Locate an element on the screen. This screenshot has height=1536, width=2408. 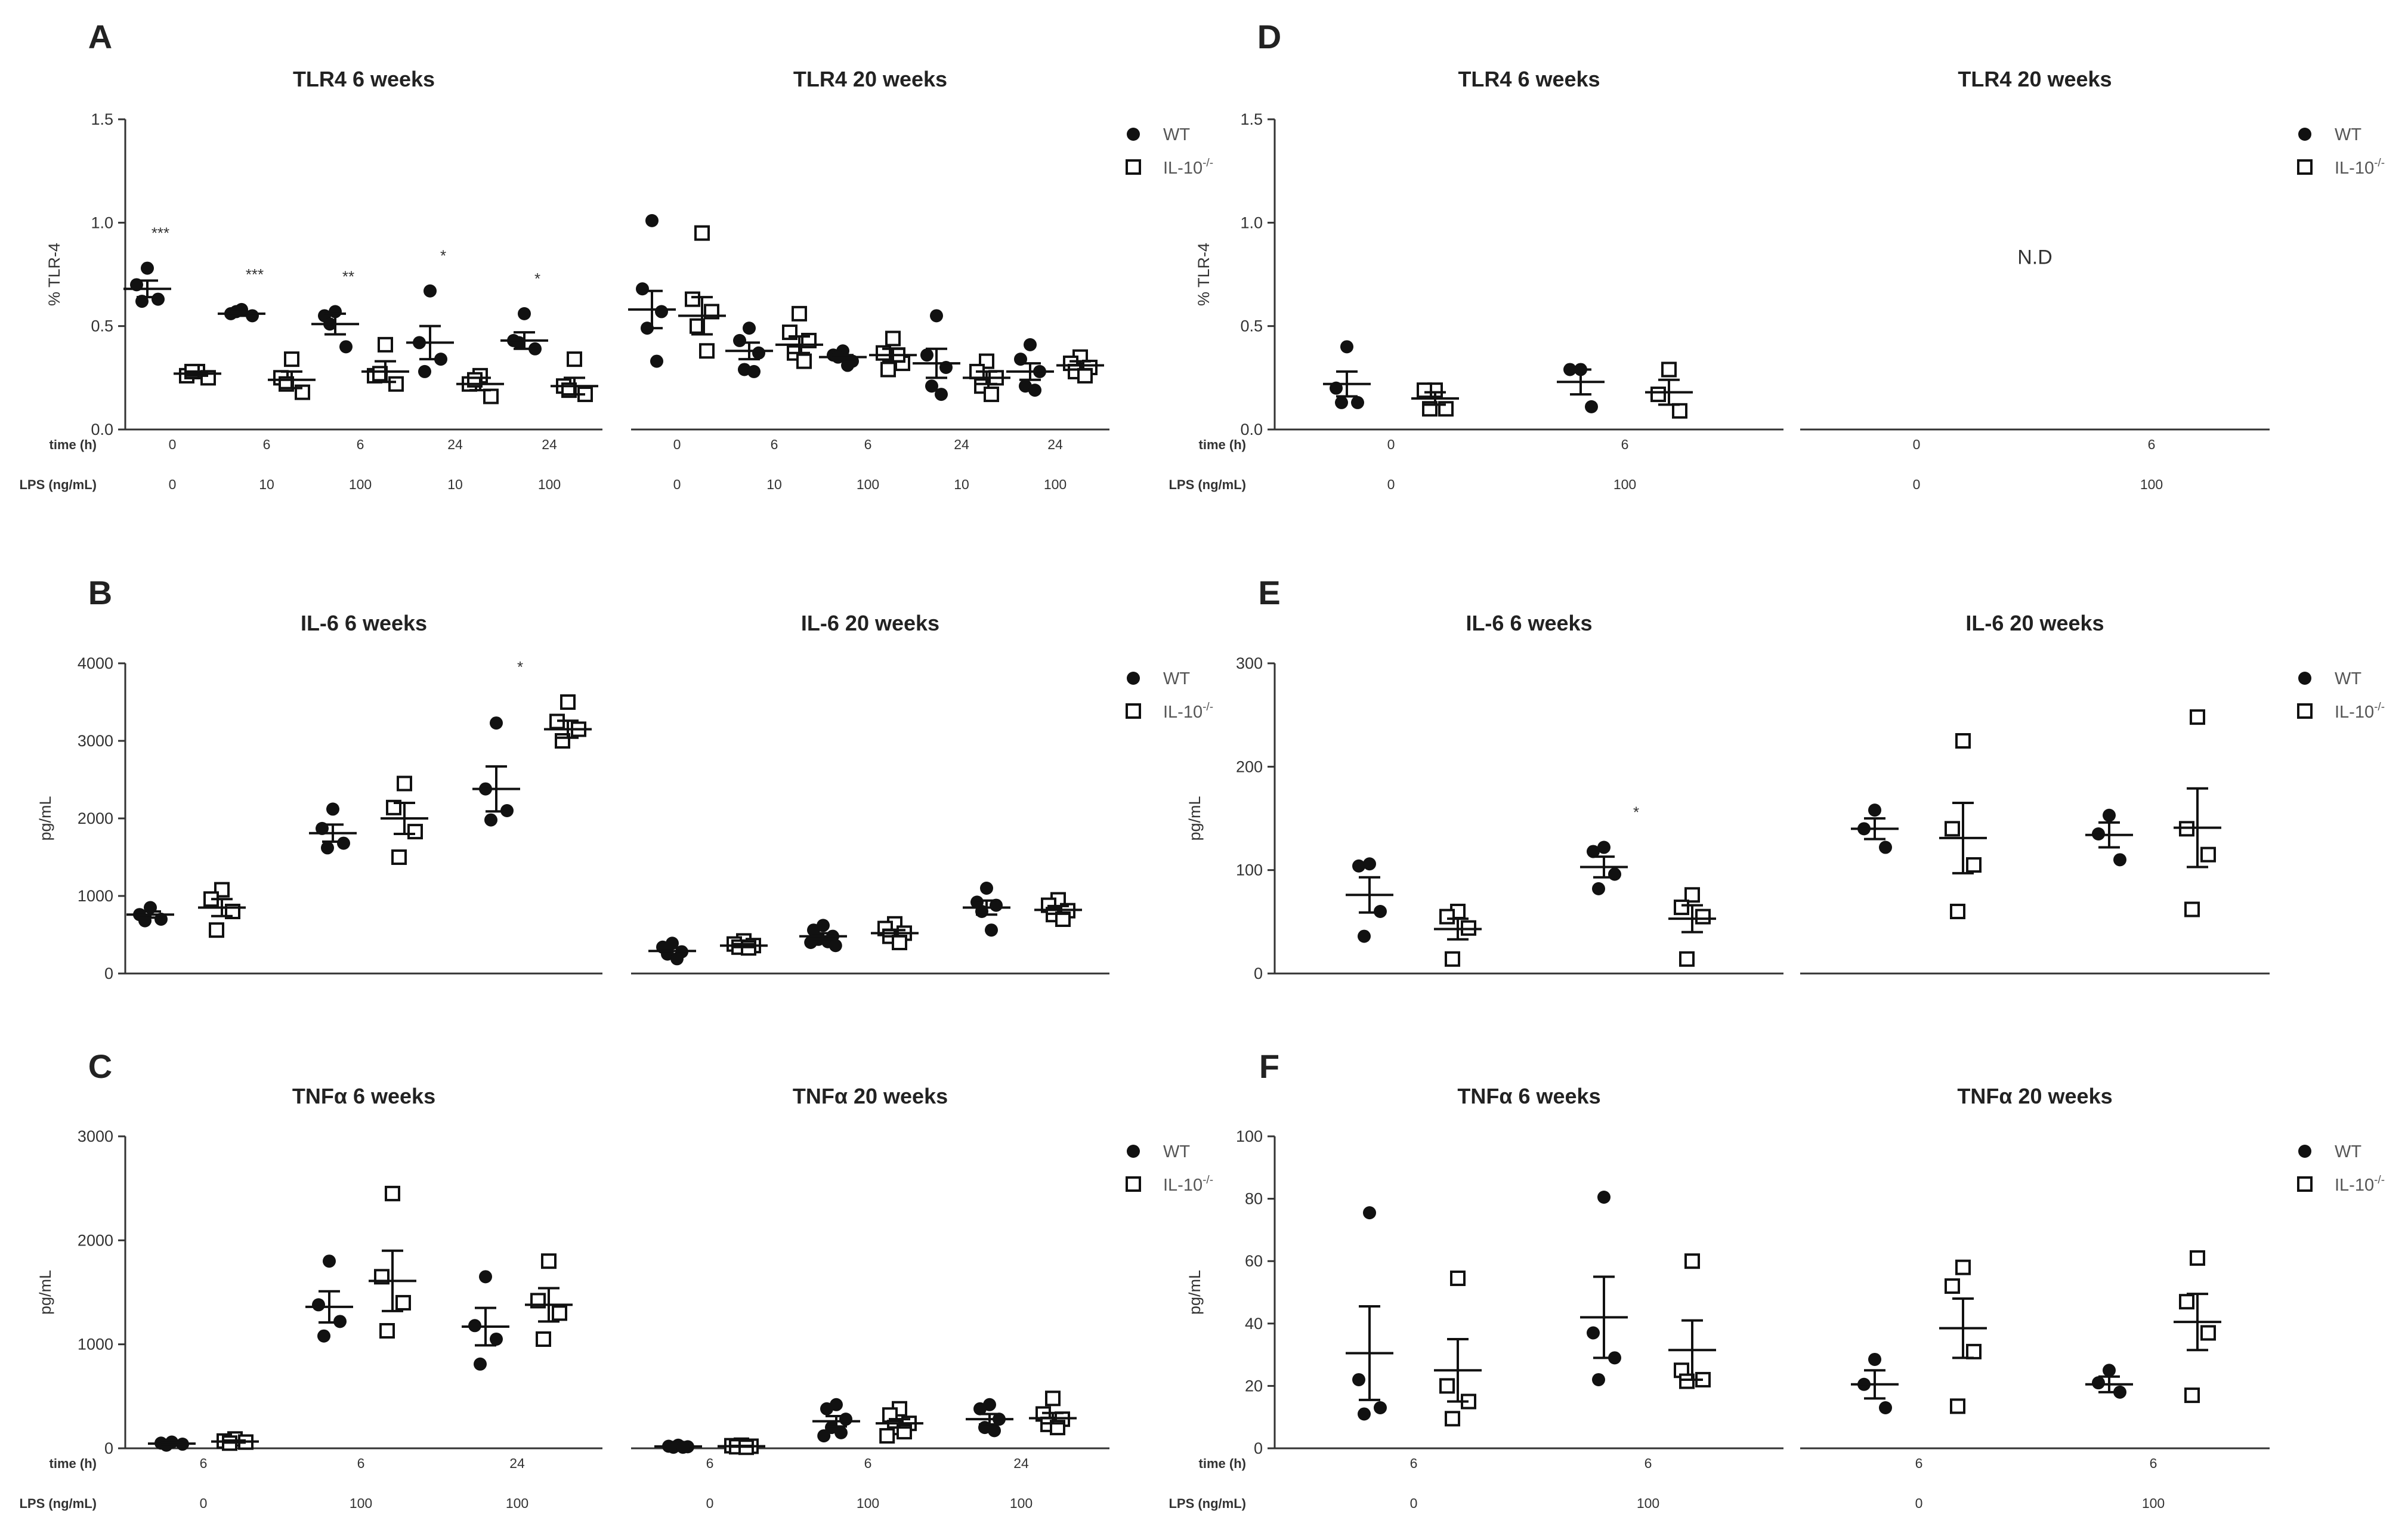
category-group: 6 10 *** is located at coordinates (267, 379).